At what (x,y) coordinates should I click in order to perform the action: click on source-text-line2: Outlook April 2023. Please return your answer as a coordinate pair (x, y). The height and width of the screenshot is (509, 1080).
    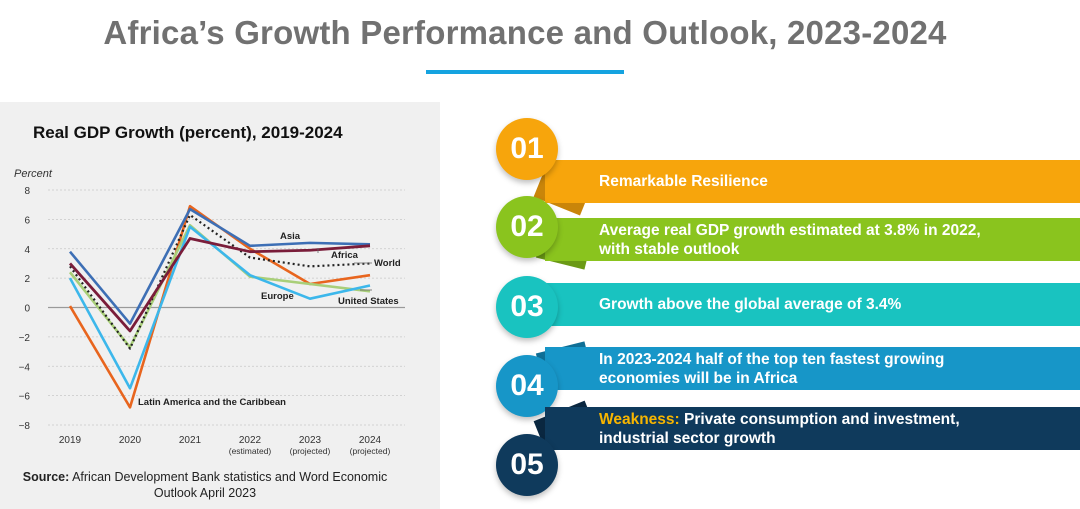
    Looking at the image, I should click on (205, 493).